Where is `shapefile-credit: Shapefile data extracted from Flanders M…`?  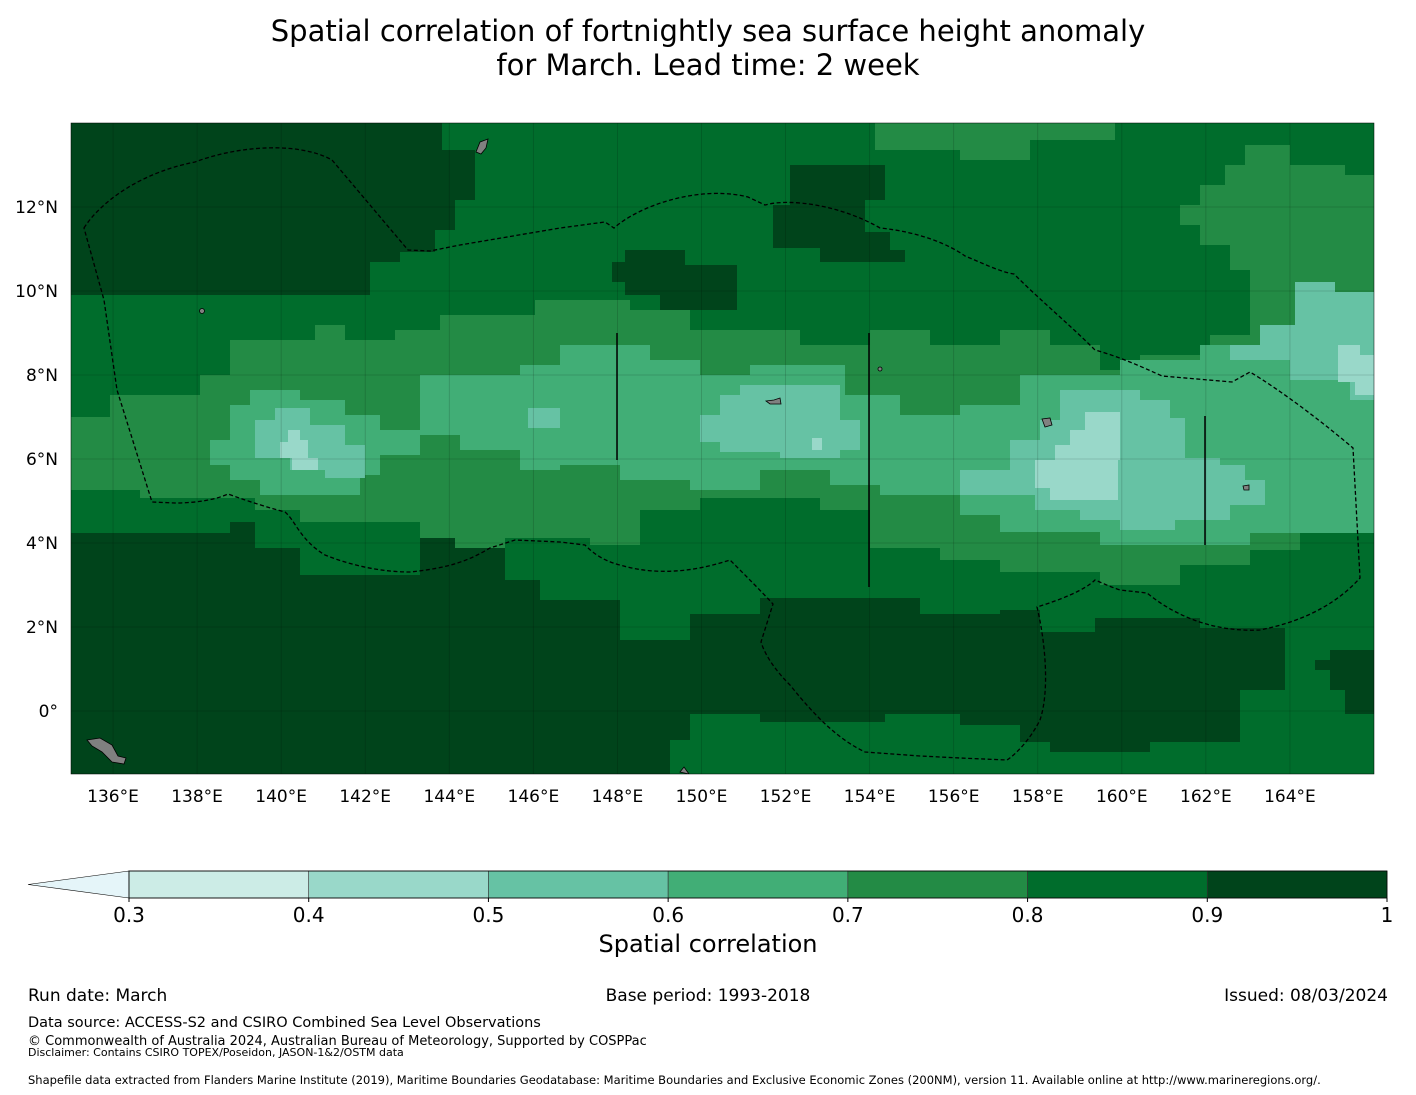 shapefile-credit: Shapefile data extracted from Flanders M… is located at coordinates (674, 1080).